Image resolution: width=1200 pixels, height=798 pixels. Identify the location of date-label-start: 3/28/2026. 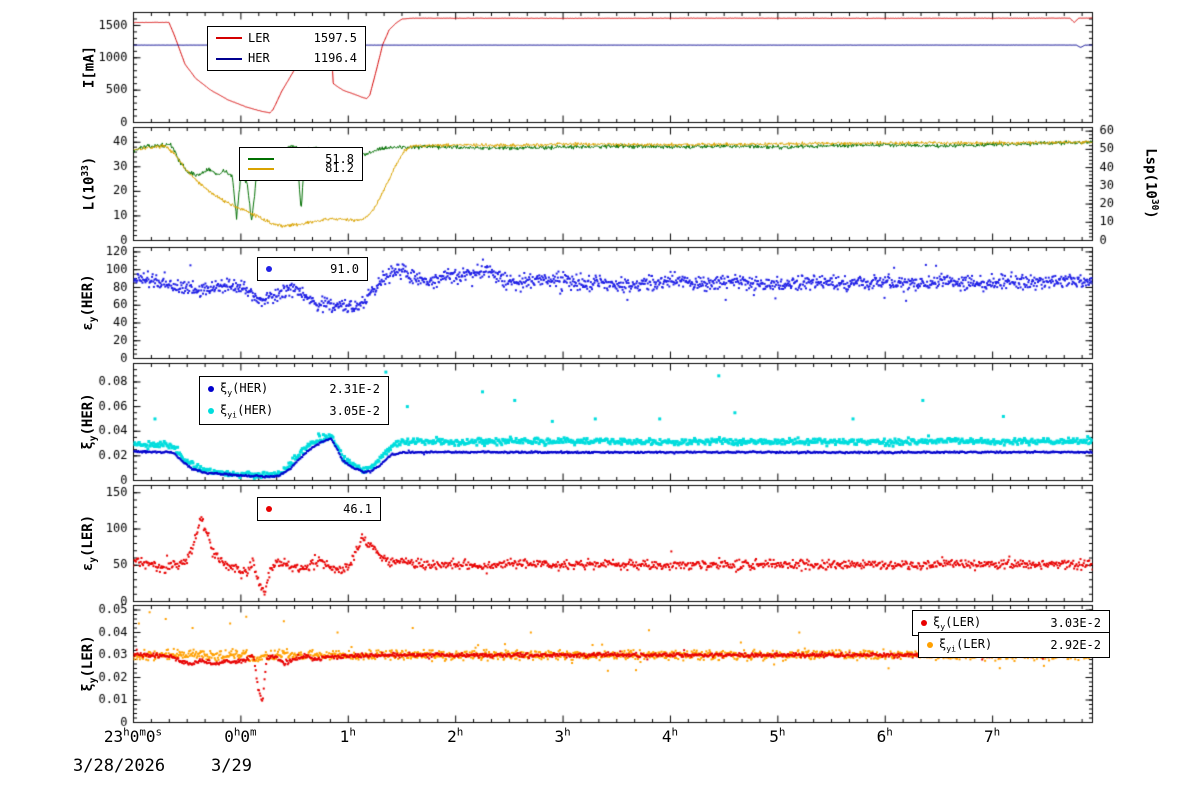
(119, 766).